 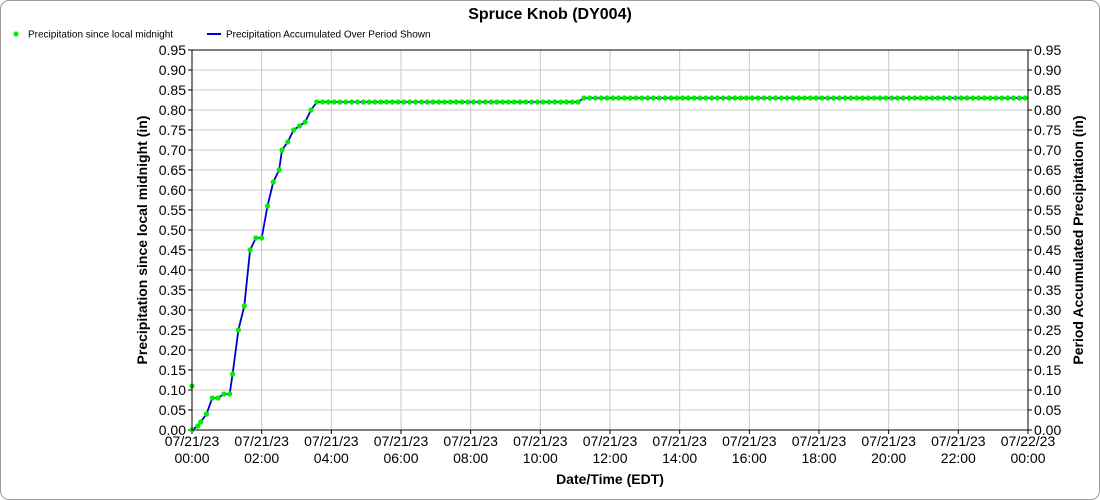 What do you see at coordinates (172, 110) in the screenshot?
I see `y-left-tick-label: 0.80` at bounding box center [172, 110].